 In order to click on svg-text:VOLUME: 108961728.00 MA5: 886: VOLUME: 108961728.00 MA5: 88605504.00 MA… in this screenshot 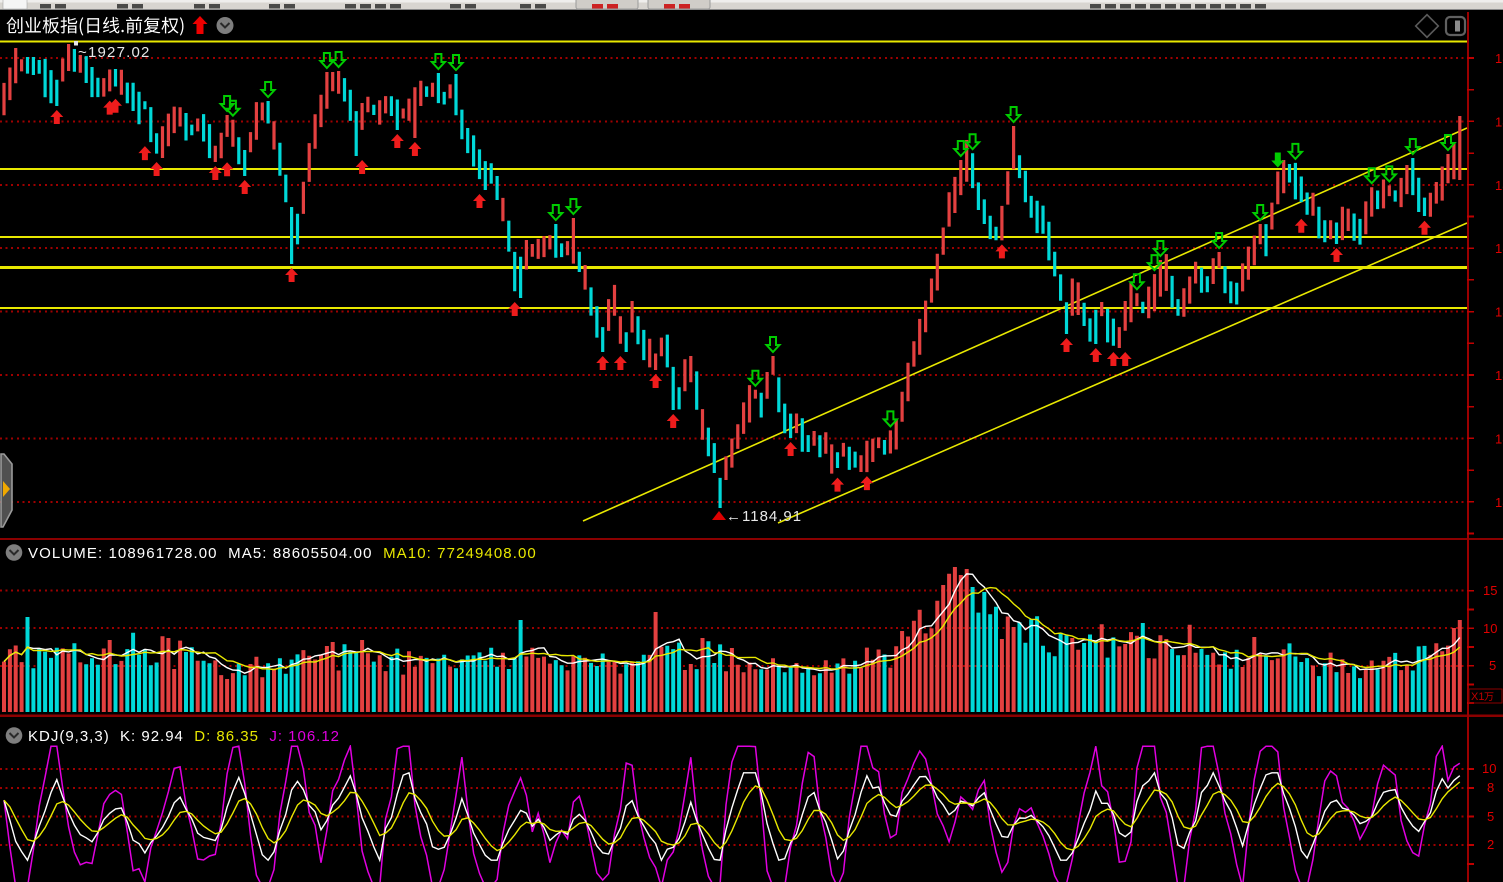, I will do `click(282, 553)`.